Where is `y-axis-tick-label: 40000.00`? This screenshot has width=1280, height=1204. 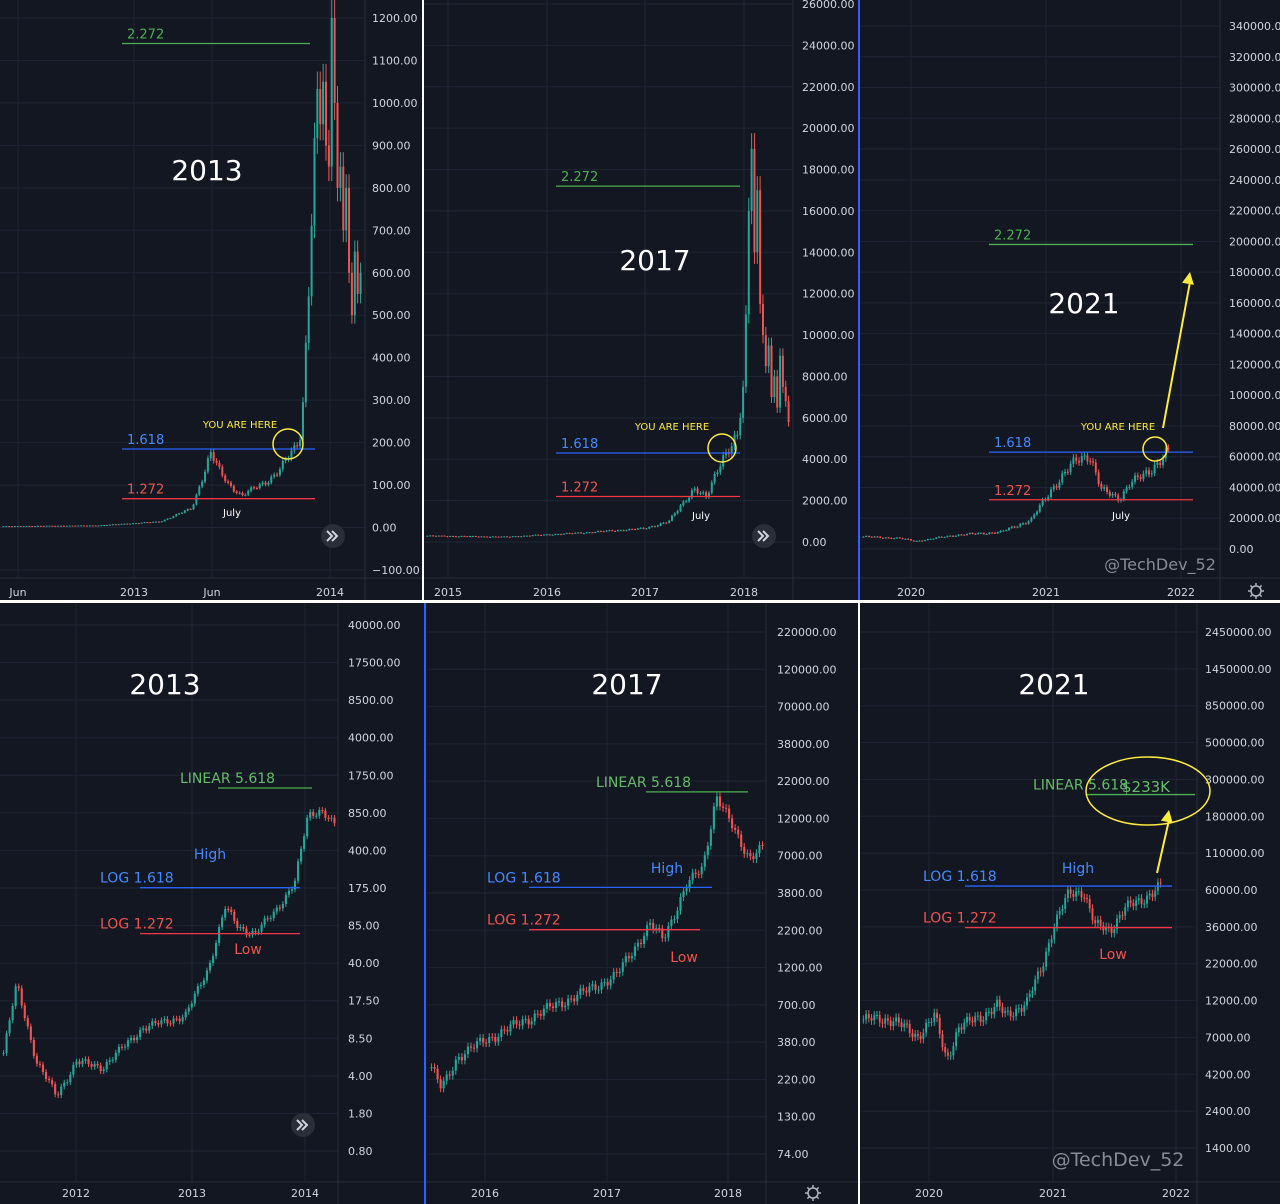
y-axis-tick-label: 40000.00 is located at coordinates (1254, 487).